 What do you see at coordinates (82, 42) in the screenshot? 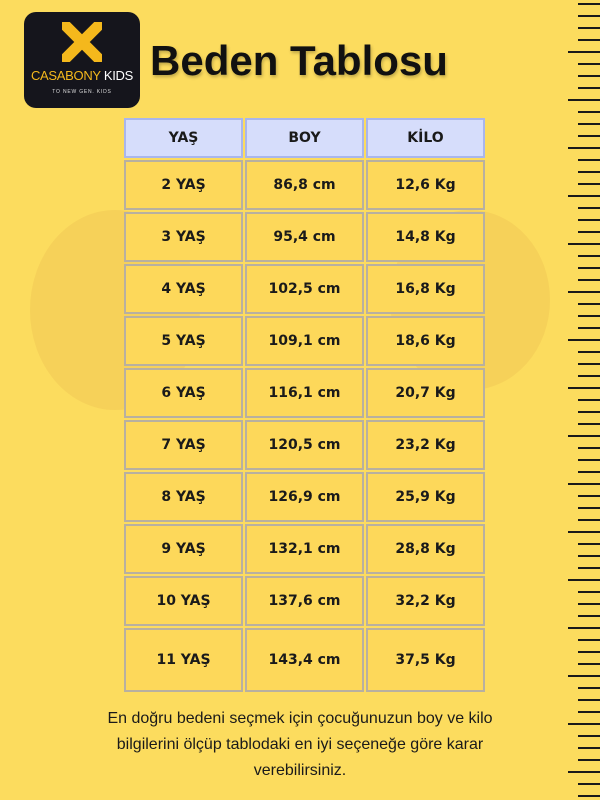
I see `x-logo-icon` at bounding box center [82, 42].